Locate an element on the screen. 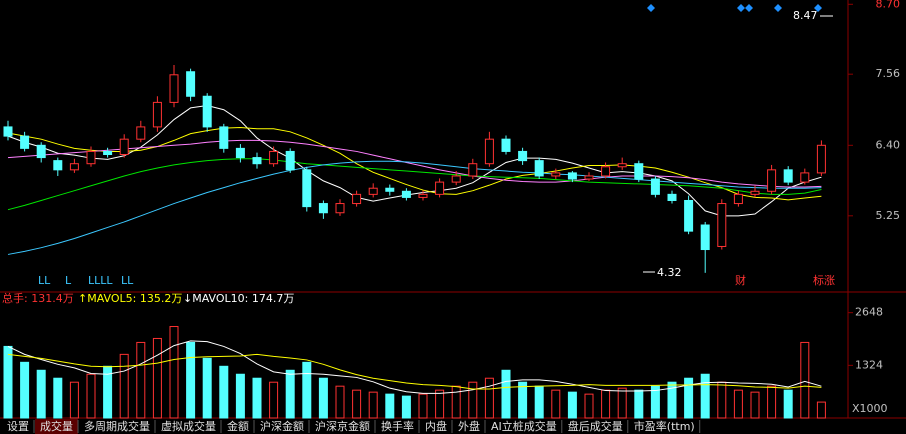 The image size is (906, 434). tab: 沪深金额 is located at coordinates (282, 426).